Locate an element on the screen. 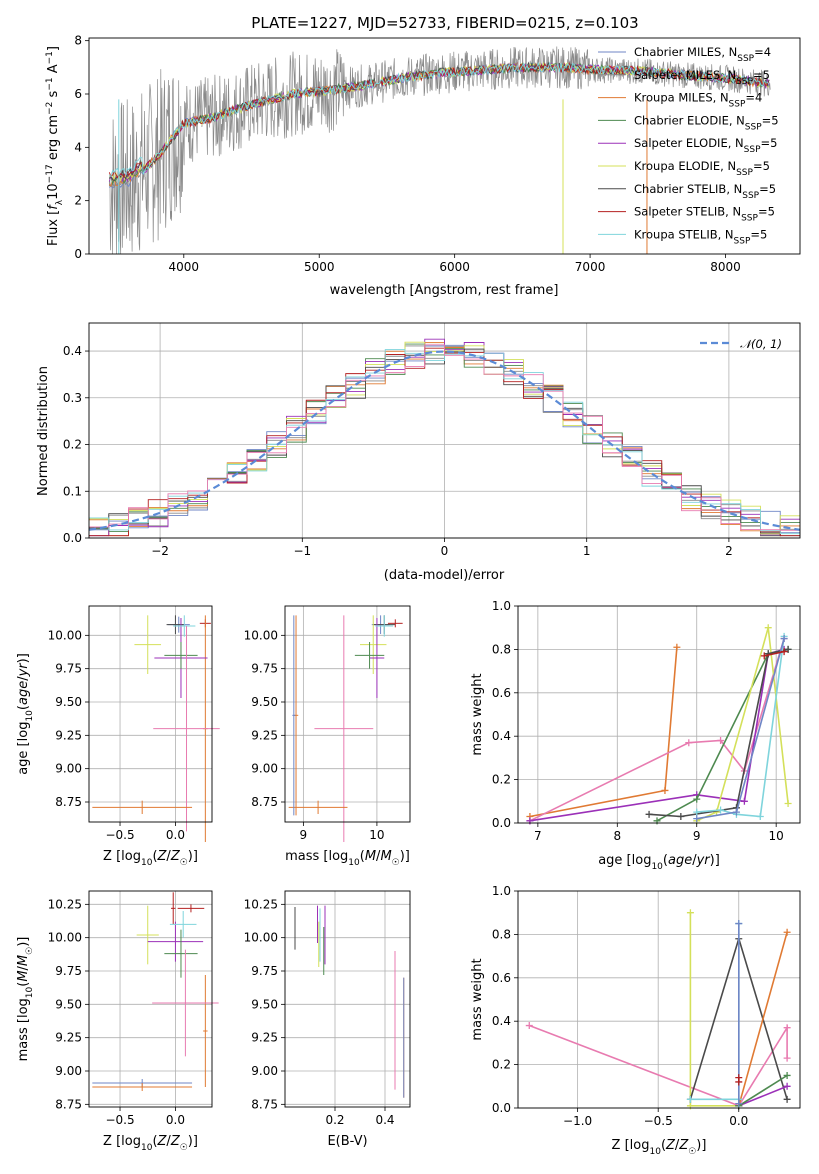 The image size is (819, 1174). axes-weight_vs_Z: −1.0 −0.5 0.0 0.0 0.2 0.4 0.6 0.8 1.0 is located at coordinates (646, 1006).